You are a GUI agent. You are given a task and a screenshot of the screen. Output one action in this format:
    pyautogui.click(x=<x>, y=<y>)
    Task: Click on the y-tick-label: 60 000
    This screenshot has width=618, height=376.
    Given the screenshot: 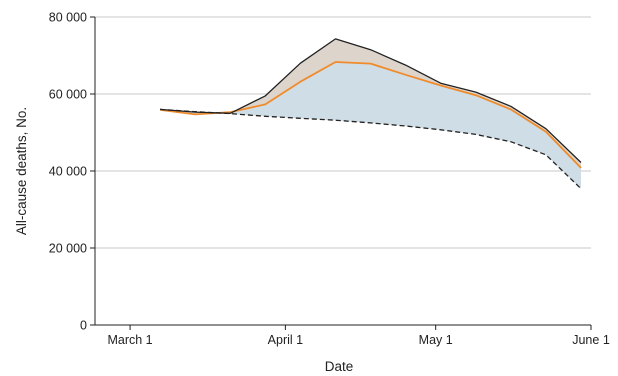 What is the action you would take?
    pyautogui.click(x=68, y=95)
    